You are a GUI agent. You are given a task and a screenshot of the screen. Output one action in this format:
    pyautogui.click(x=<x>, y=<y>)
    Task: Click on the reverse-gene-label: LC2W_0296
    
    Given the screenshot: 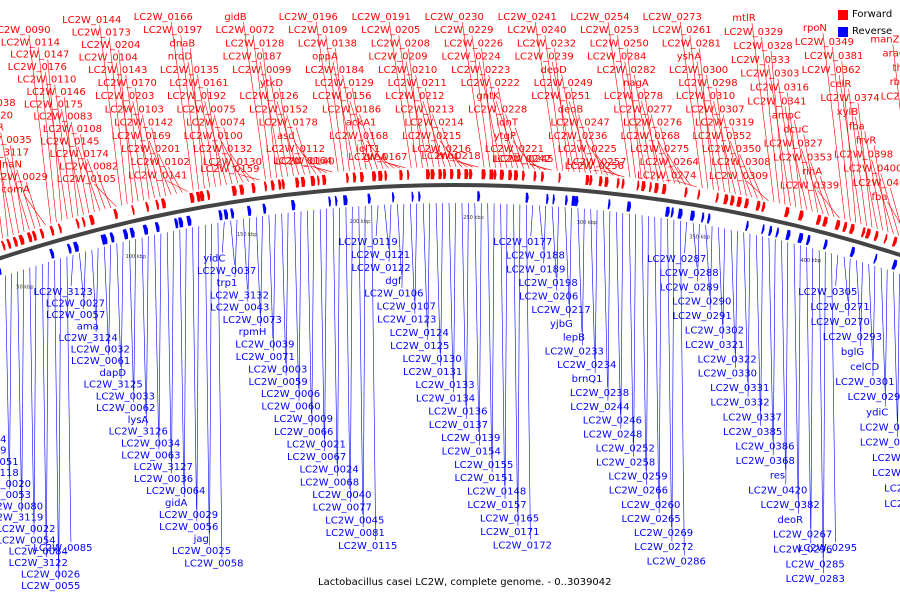 What is the action you would take?
    pyautogui.click(x=802, y=549)
    